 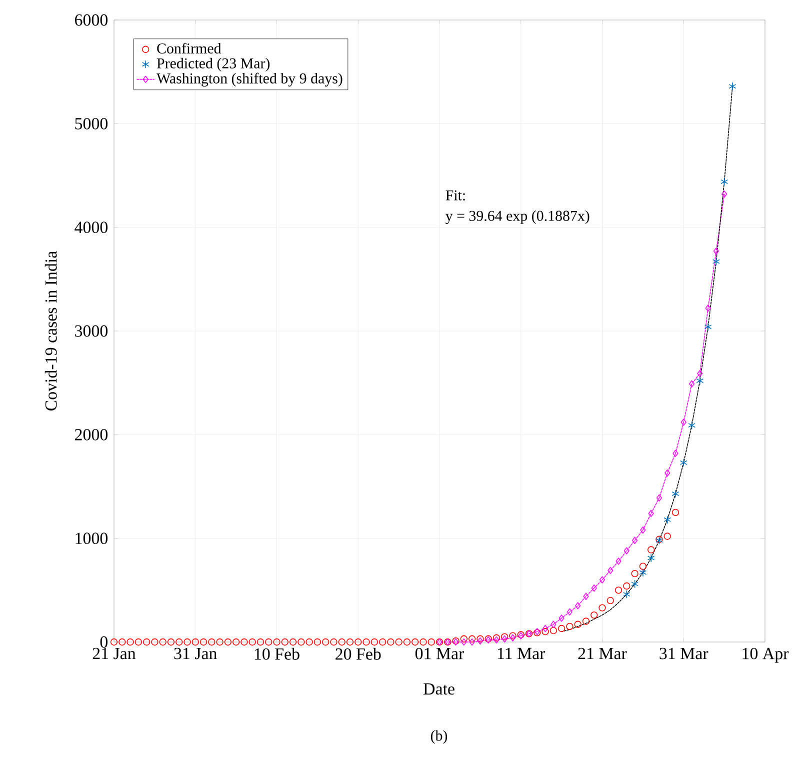 What do you see at coordinates (455, 195) in the screenshot?
I see `annotation: Fit:` at bounding box center [455, 195].